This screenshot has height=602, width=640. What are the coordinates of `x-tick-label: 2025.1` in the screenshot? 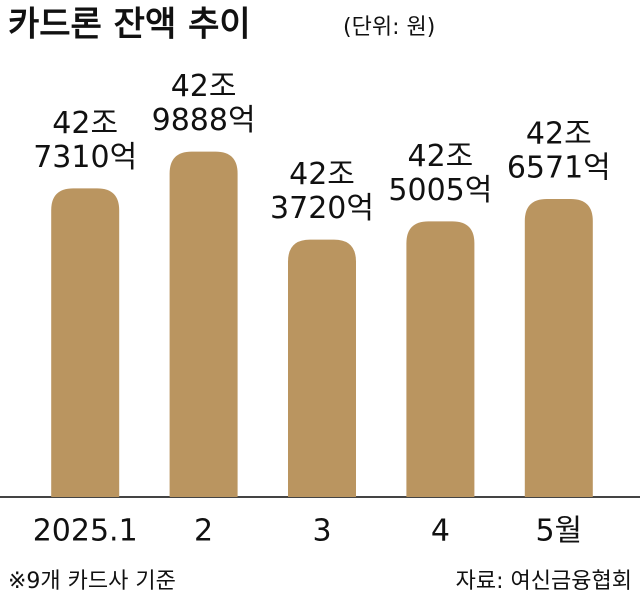 It's located at (85, 531).